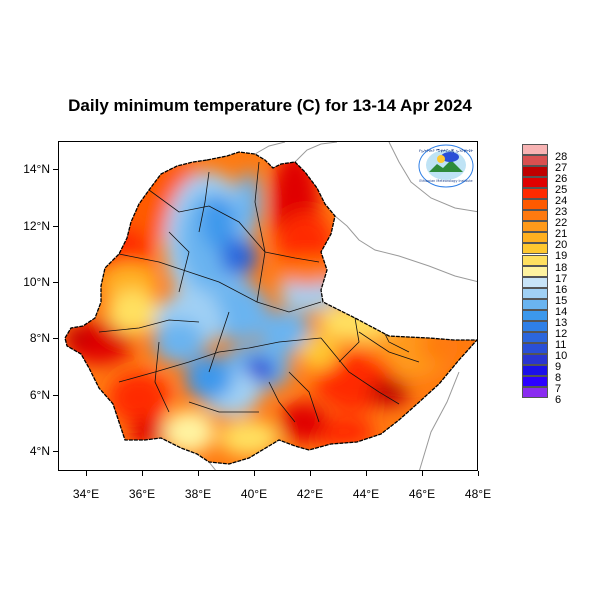  I want to click on x-tick-label: 42°E, so click(310, 494).